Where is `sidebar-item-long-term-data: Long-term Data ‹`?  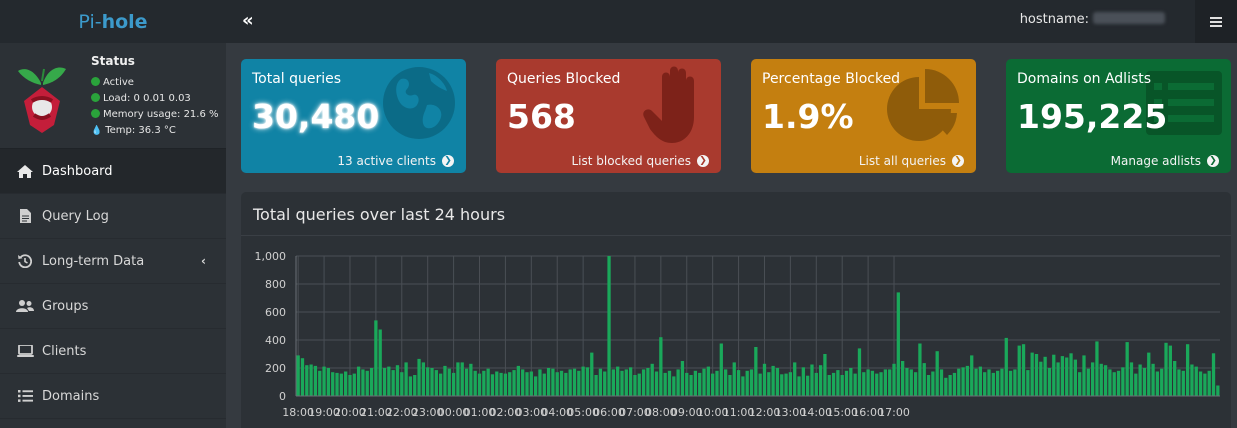 sidebar-item-long-term-data: Long-term Data ‹ is located at coordinates (113, 261).